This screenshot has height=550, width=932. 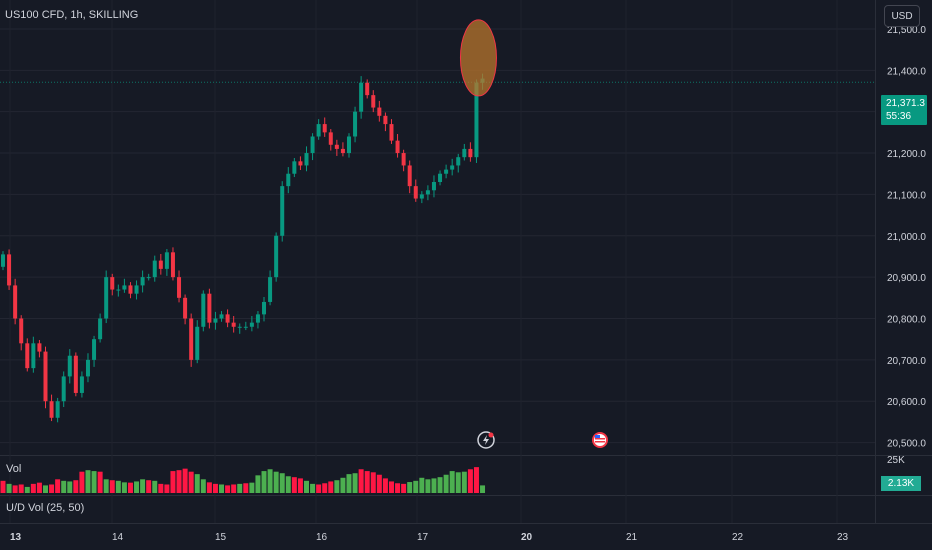 I want to click on last-price: 21,371.3, so click(x=905, y=103).